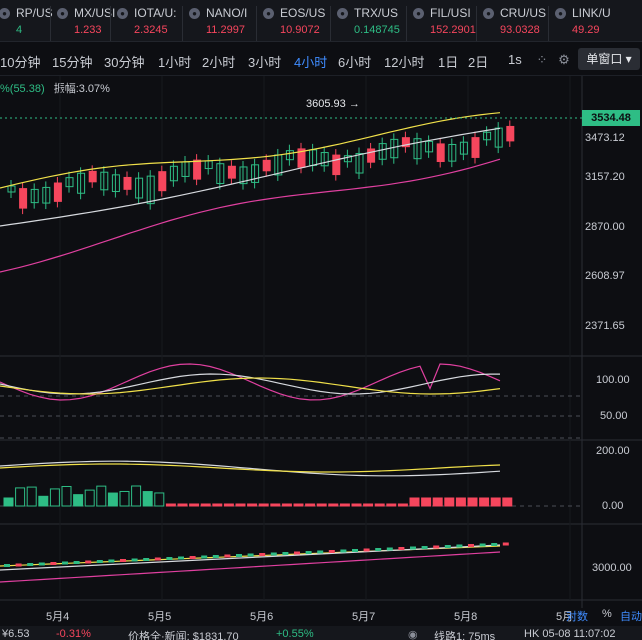 The image size is (642, 640). I want to click on interval-tab: 6小时, so click(355, 62).